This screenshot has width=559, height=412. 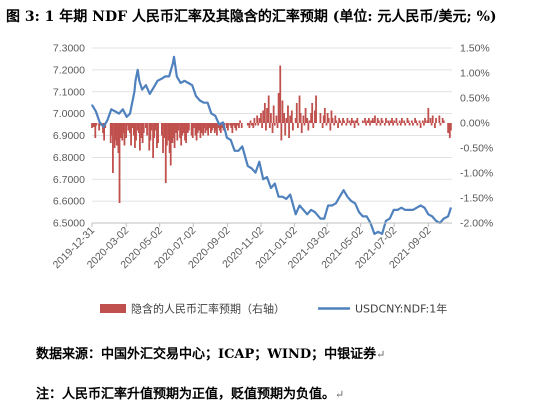 I want to click on left-tick-label: 6.6000, so click(x=69, y=202).